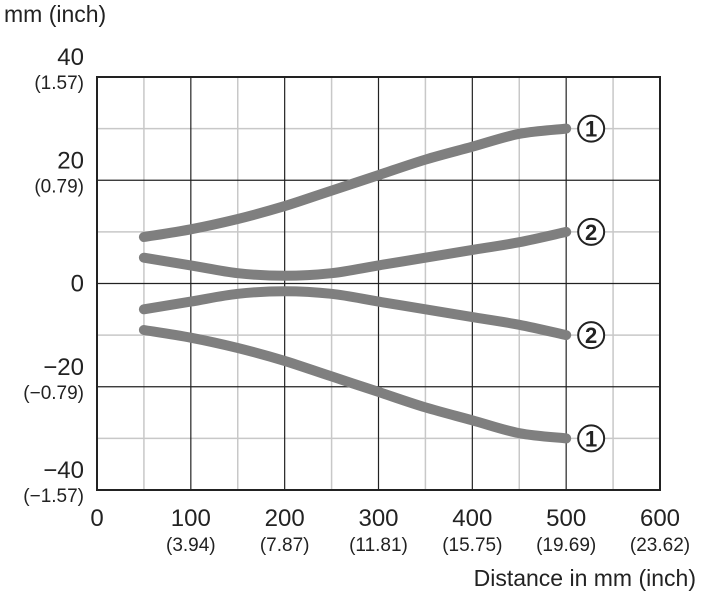 The image size is (702, 600). I want to click on x-tick-sublabel: (15.75), so click(472, 545).